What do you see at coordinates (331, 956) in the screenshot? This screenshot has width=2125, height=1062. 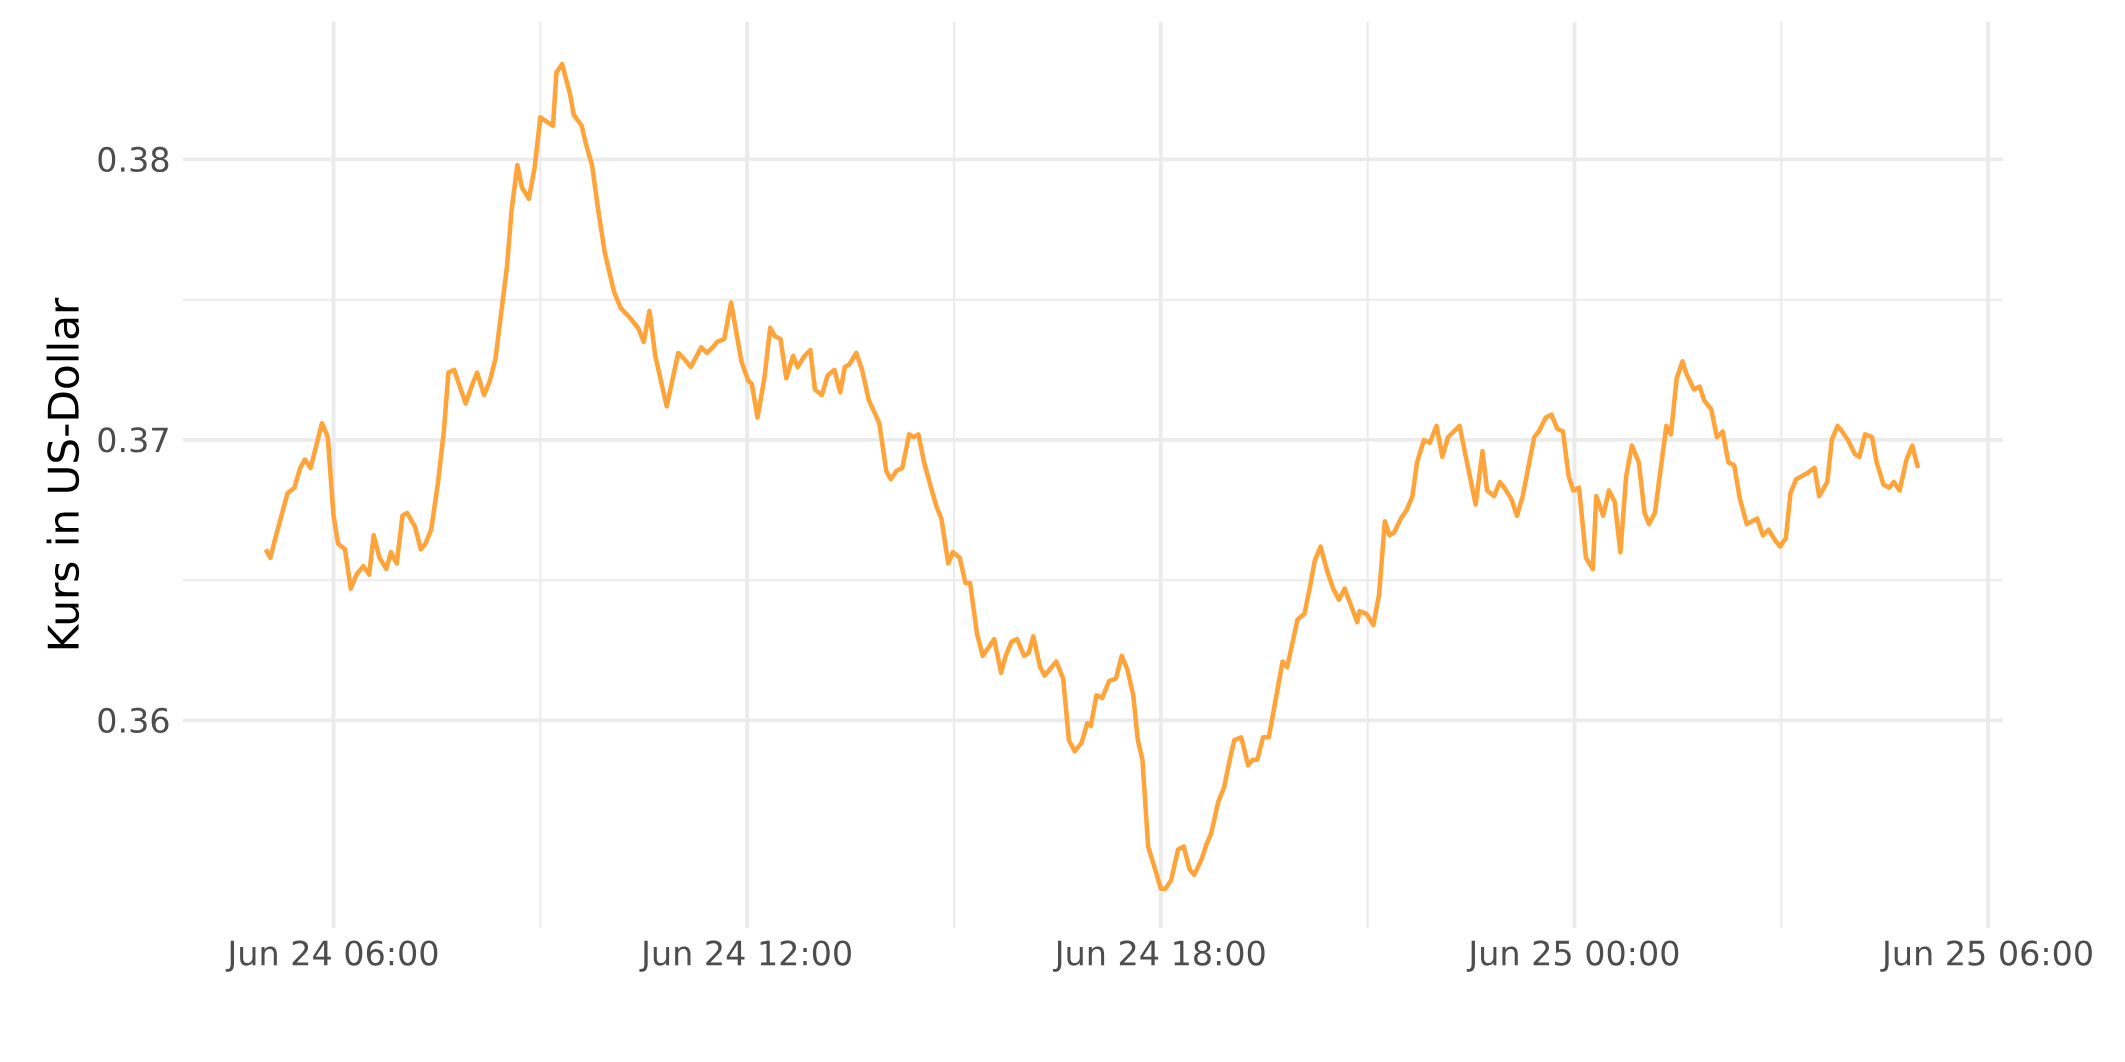 I see `x-tick-label: Jun 24 06:00` at bounding box center [331, 956].